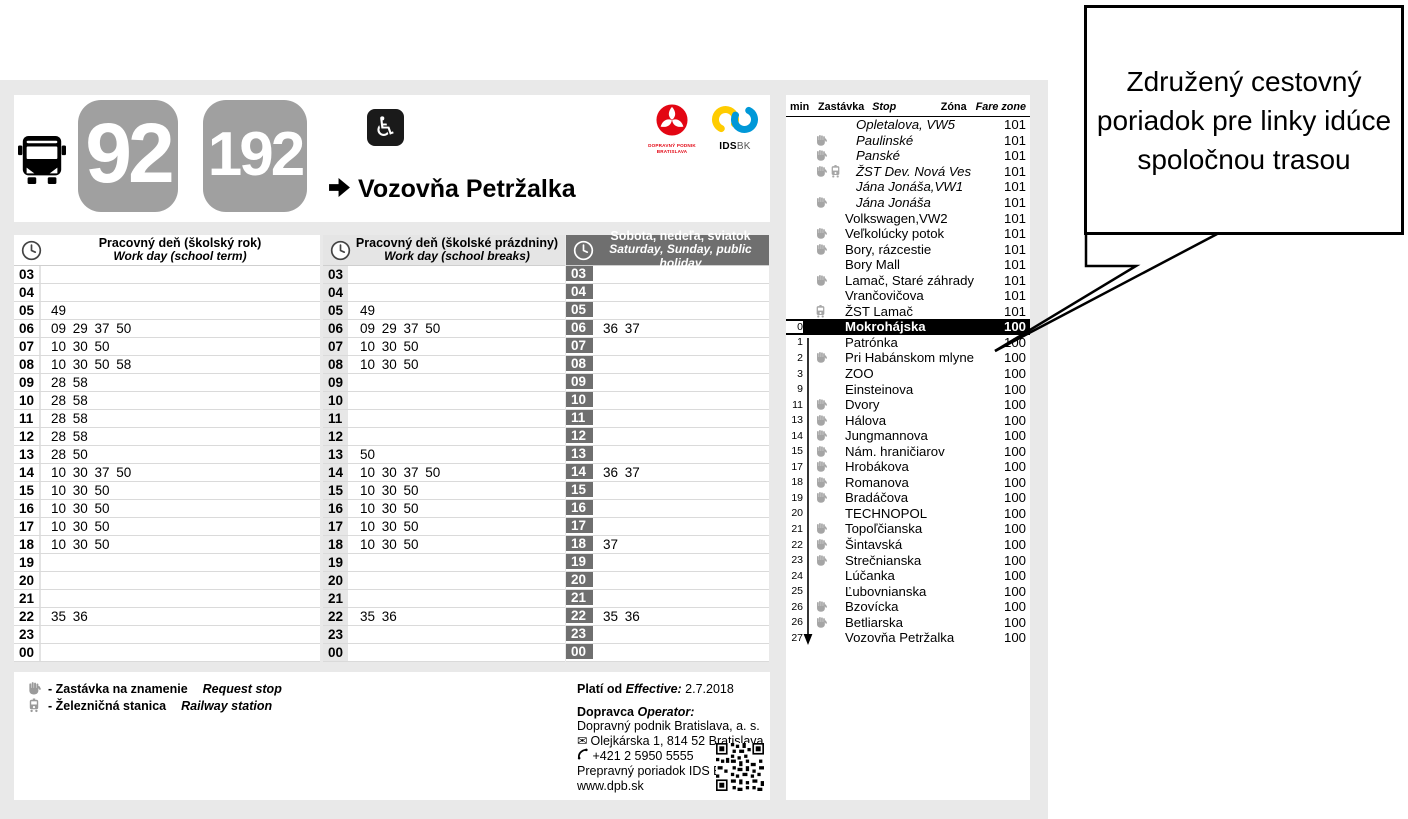 The image size is (1408, 819). I want to click on hour-cell: 10, so click(336, 400).